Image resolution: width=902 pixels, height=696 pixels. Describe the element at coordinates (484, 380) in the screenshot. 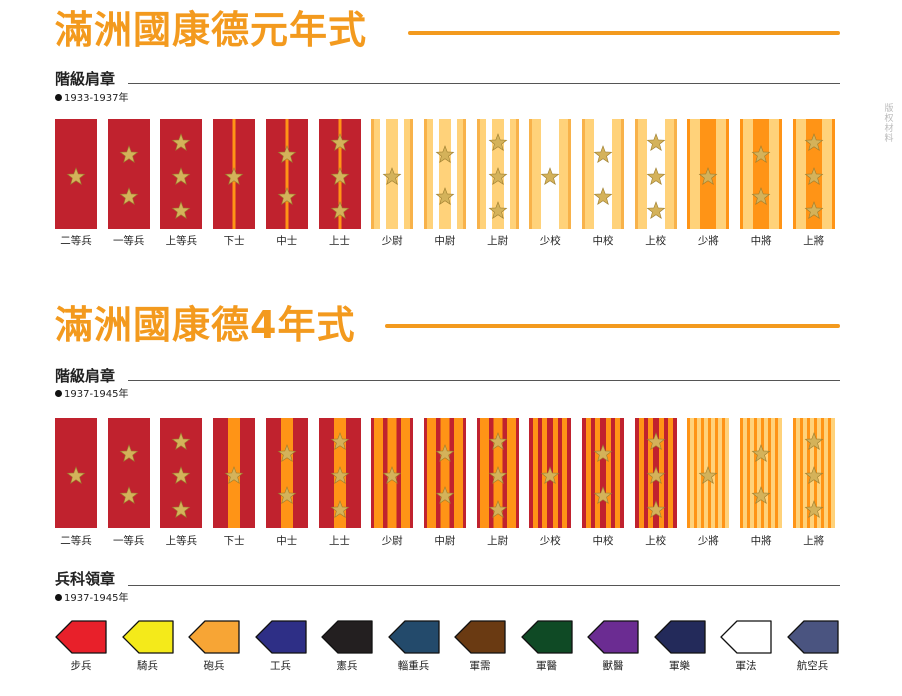

I see `section2-subtitle-rule` at that location.